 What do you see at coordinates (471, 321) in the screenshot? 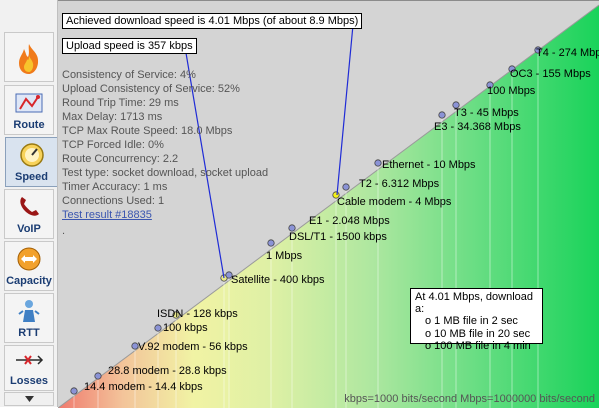
I see `download-time-row: o 1 MB file in 2 sec` at bounding box center [471, 321].